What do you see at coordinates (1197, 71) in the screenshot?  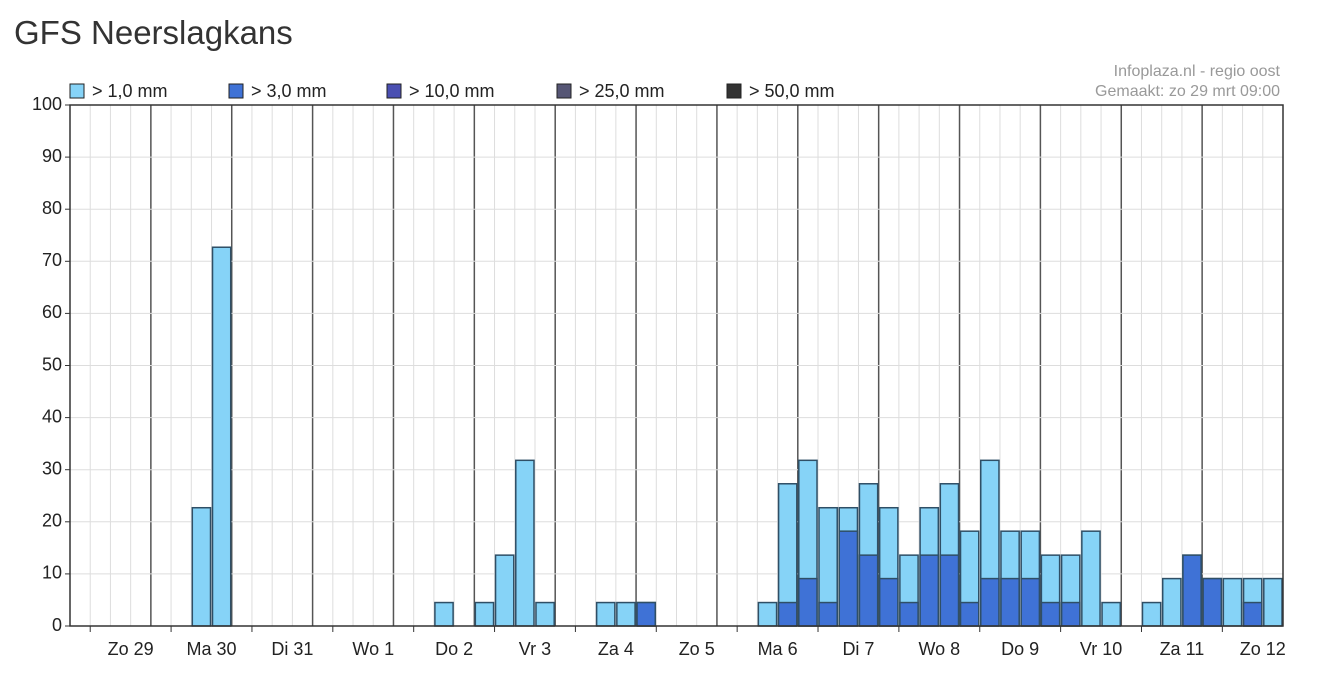 I see `source: Infoplaza.nl - regio oost` at bounding box center [1197, 71].